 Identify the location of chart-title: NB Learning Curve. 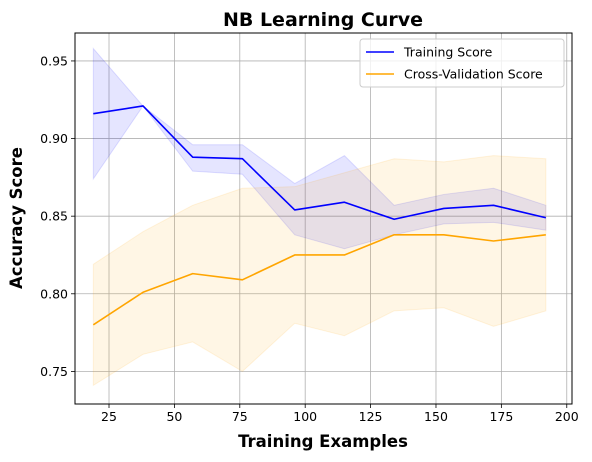
(323, 20).